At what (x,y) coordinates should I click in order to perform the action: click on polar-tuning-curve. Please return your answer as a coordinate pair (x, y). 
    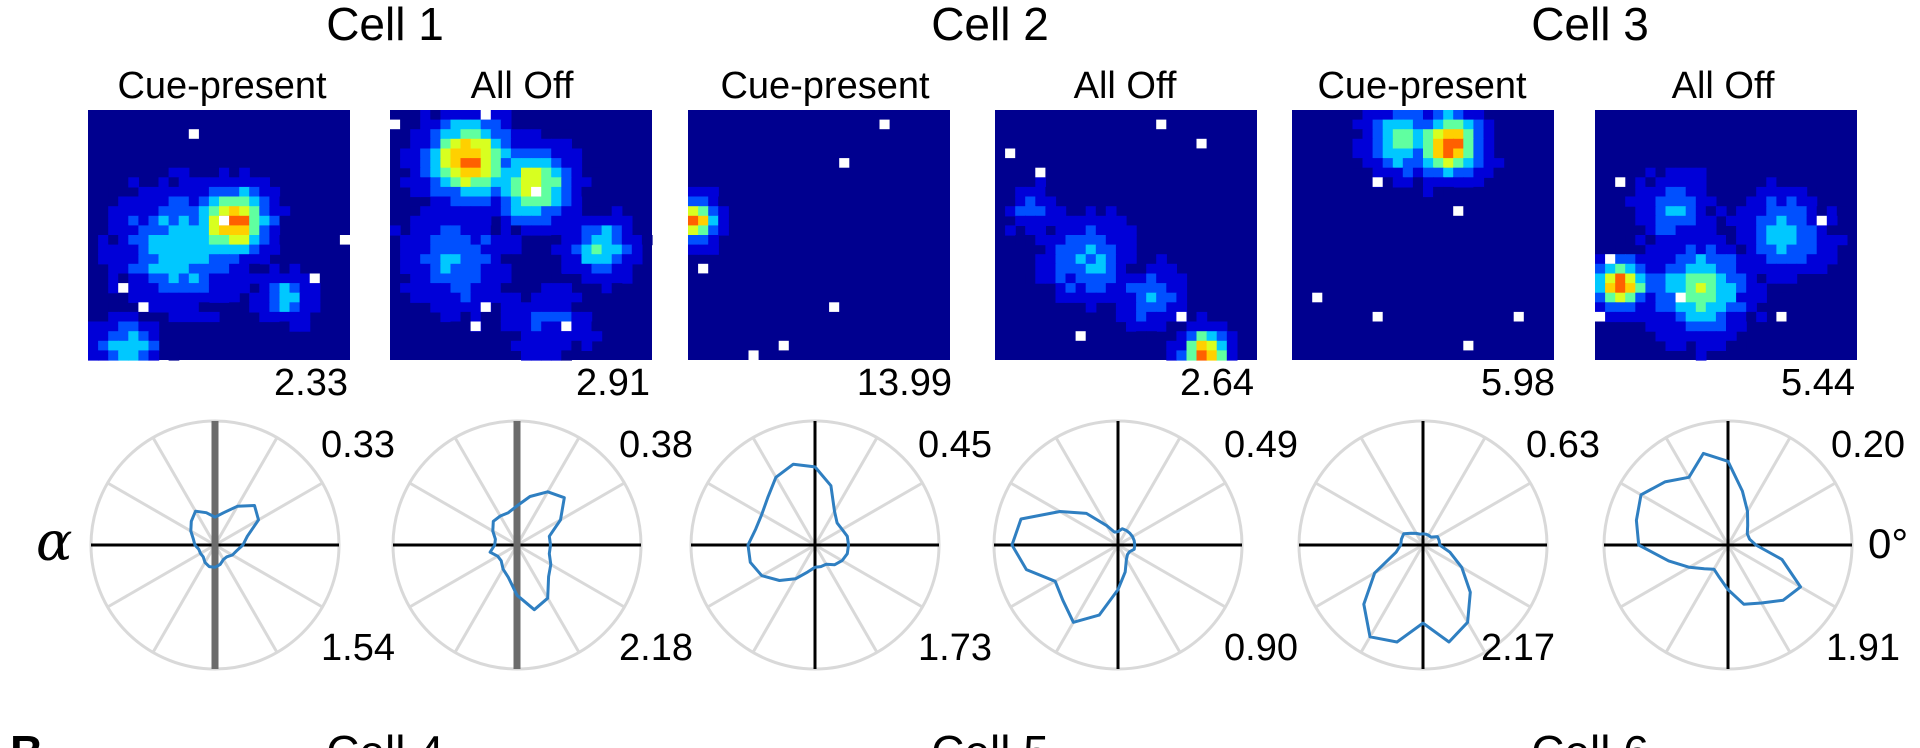
    Looking at the image, I should click on (1417, 587).